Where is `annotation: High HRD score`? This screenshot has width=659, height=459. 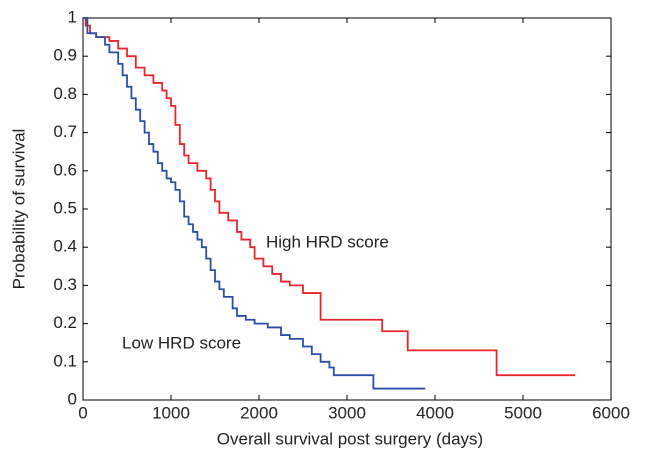
annotation: High HRD score is located at coordinates (327, 241).